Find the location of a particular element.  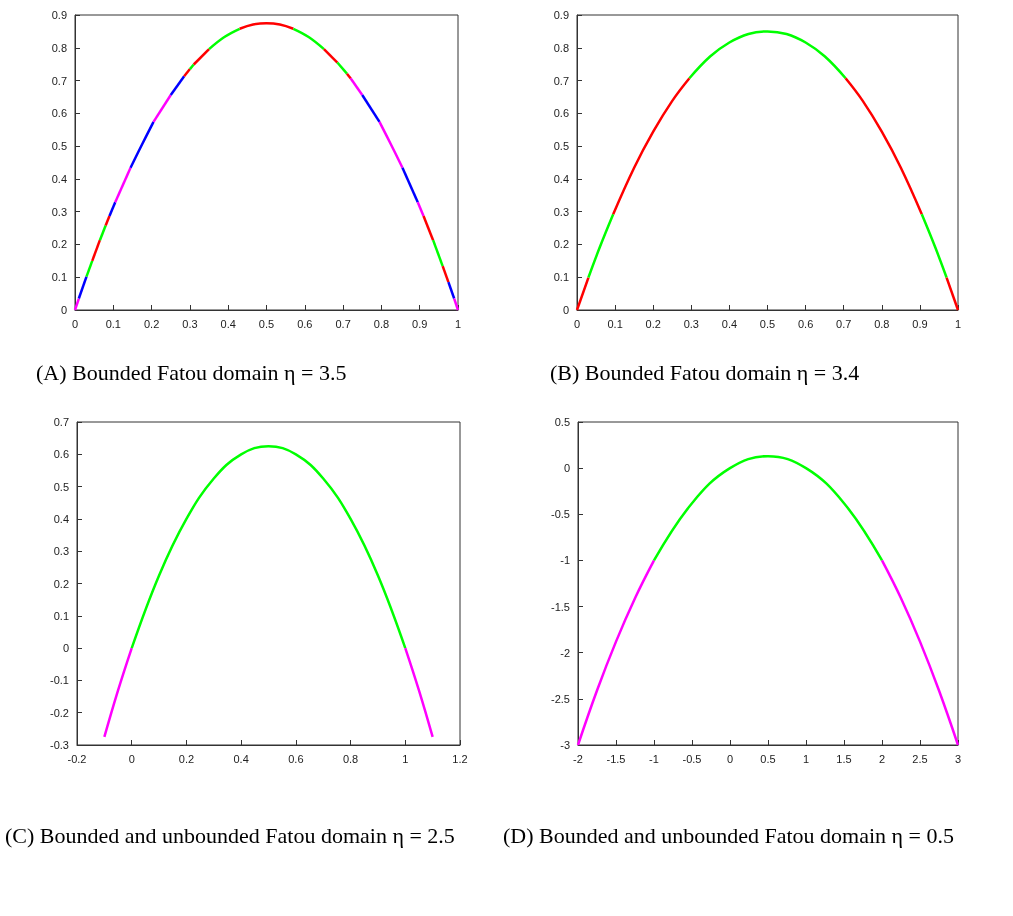

y-tick-label: -0.2 is located at coordinates (59, 712).